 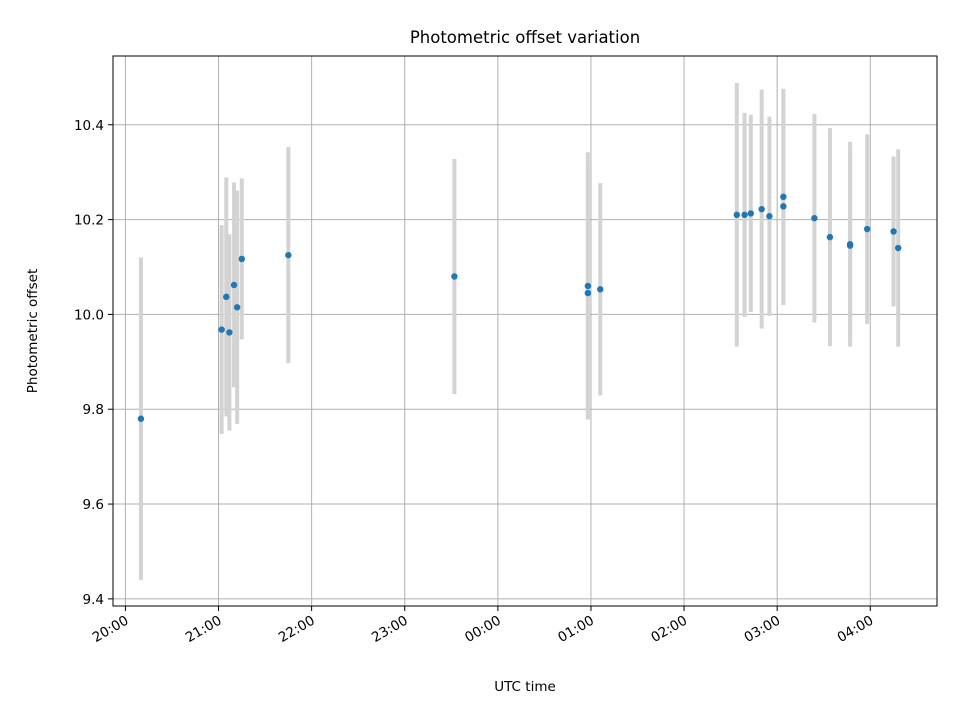 What do you see at coordinates (856, 629) in the screenshot?
I see `x-tick-label: 04:00` at bounding box center [856, 629].